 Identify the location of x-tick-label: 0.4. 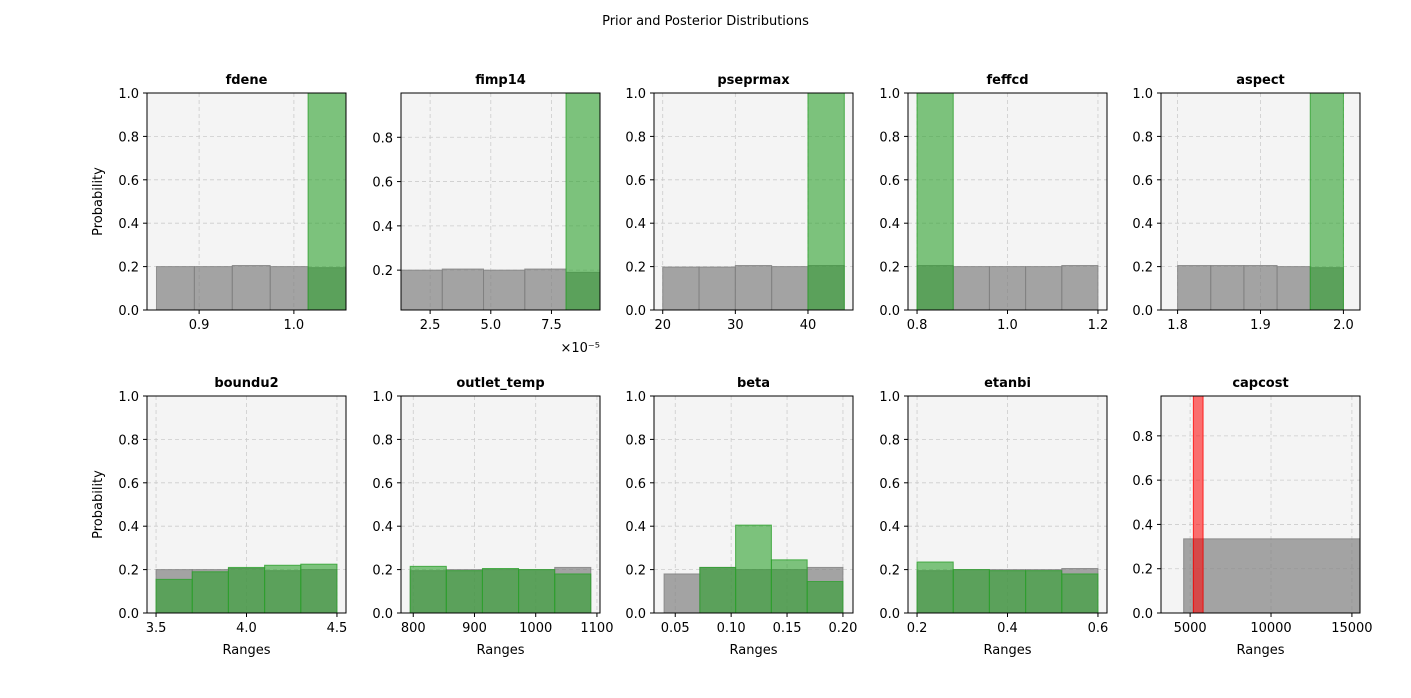
(1007, 628).